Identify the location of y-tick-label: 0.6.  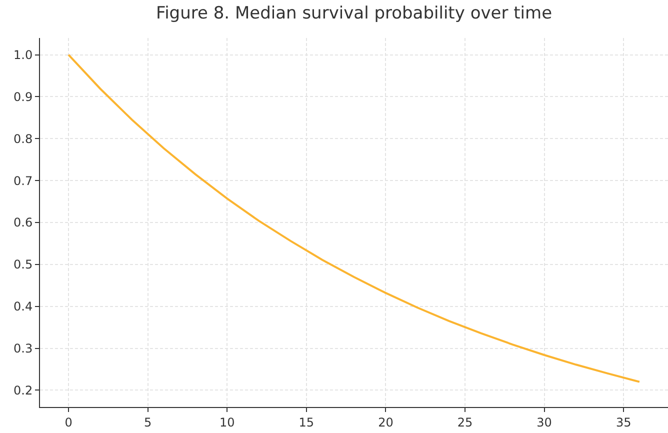
(23, 223).